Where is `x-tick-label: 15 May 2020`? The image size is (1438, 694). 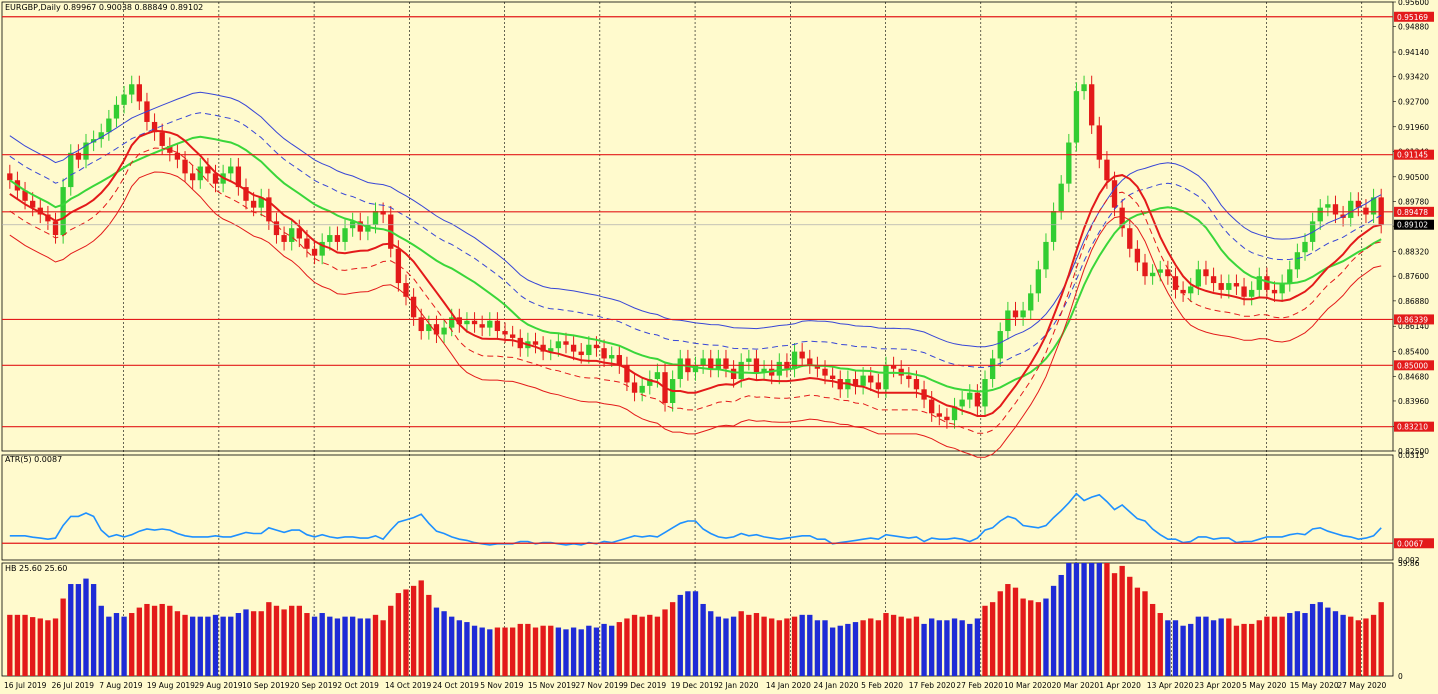
x-tick-label: 15 May 2020 is located at coordinates (1314, 685).